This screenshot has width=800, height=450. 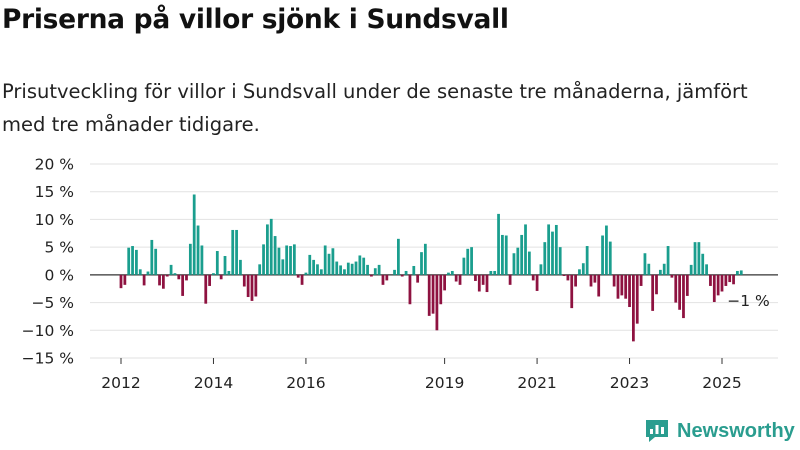 I want to click on x-tick-label: 2019, so click(x=444, y=383).